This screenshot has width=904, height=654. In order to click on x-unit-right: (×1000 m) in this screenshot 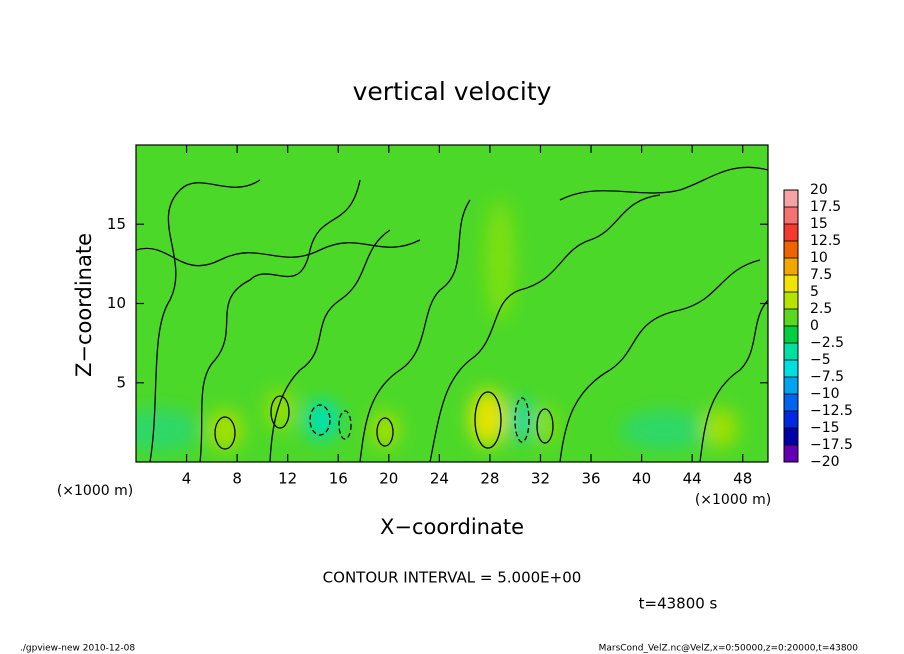, I will do `click(733, 500)`.